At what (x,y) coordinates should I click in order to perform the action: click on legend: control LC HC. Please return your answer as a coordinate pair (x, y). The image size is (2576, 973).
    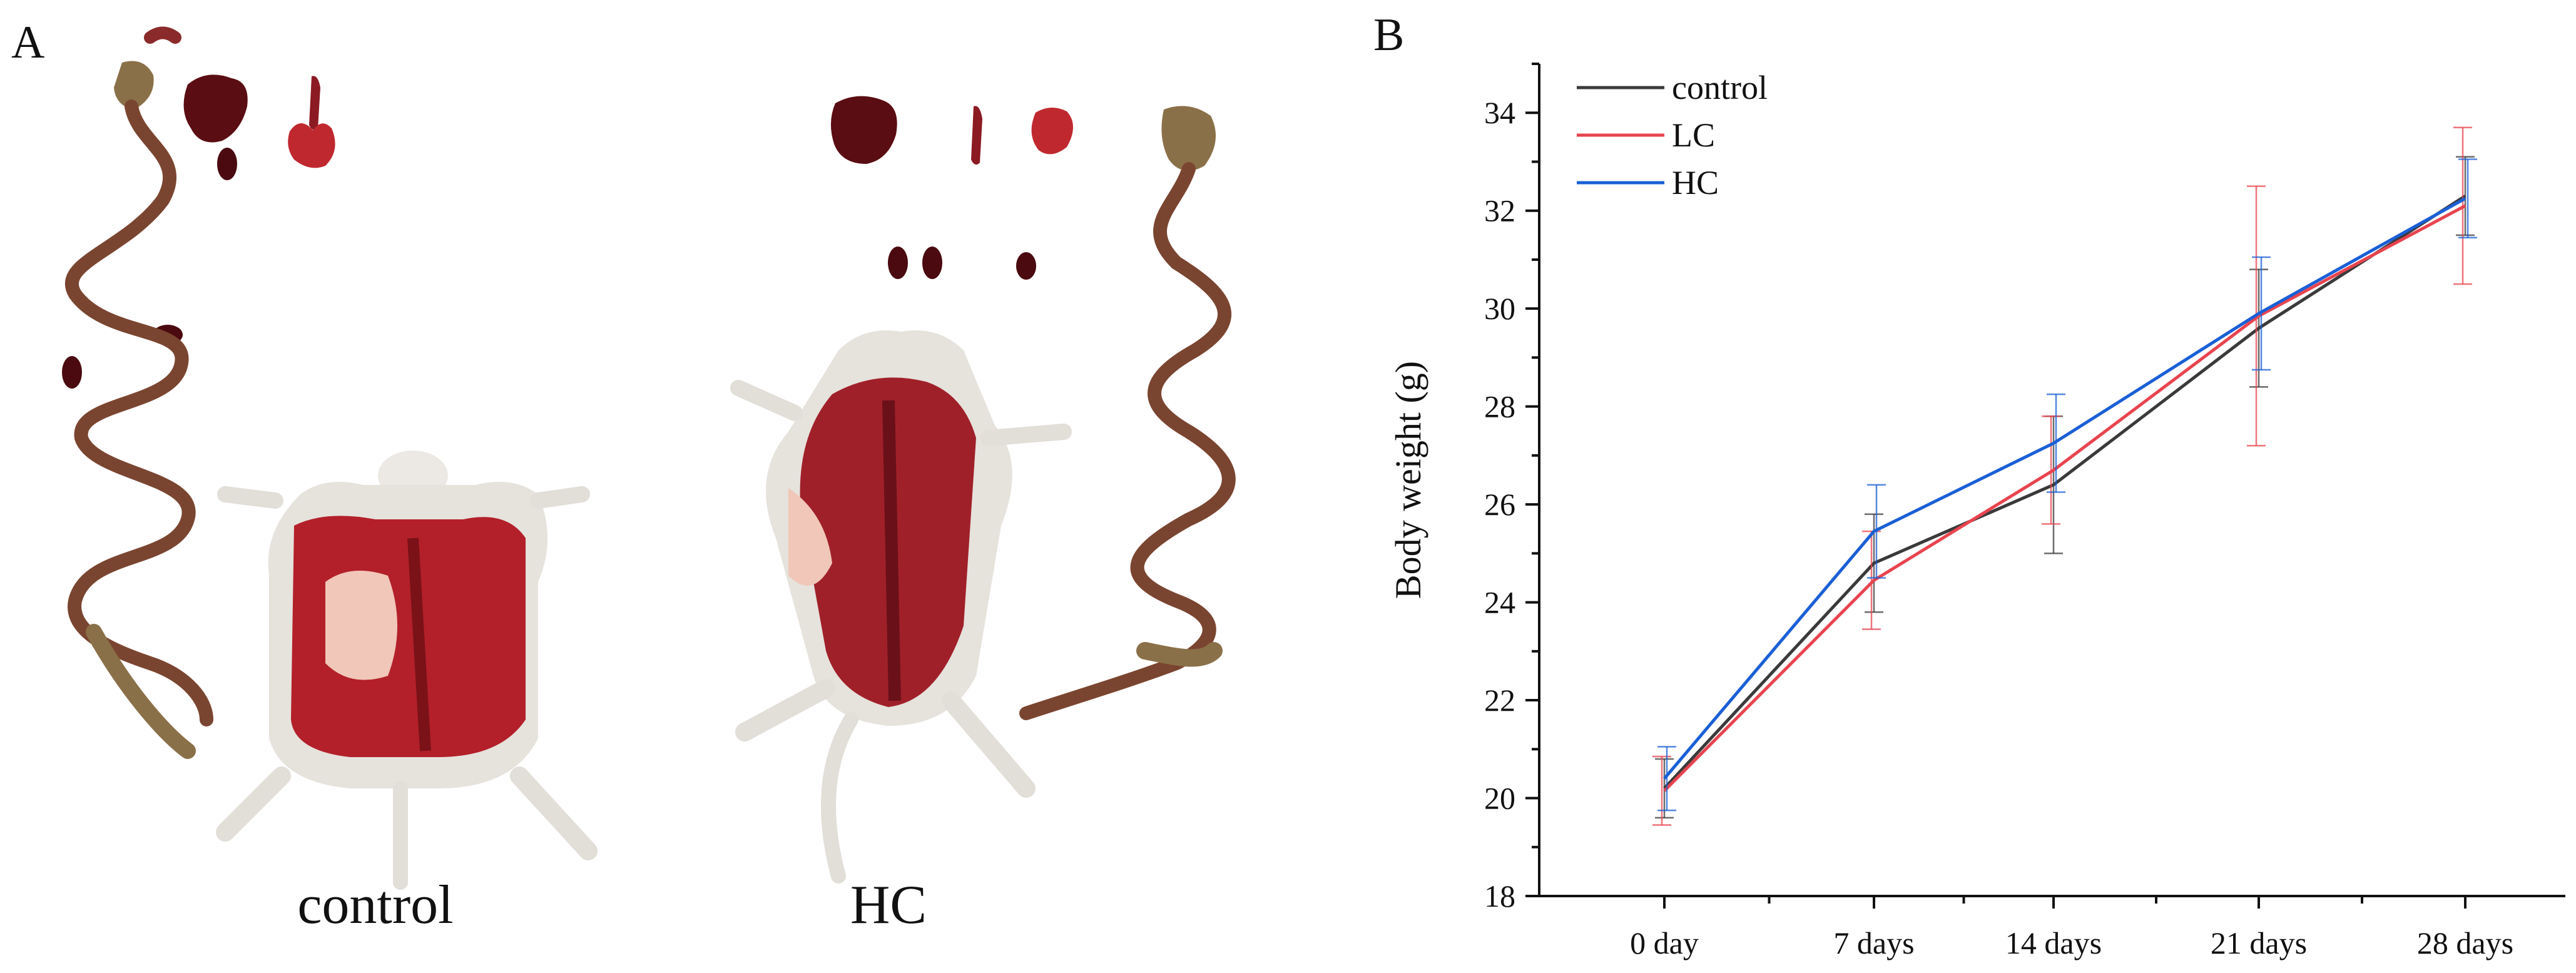
    Looking at the image, I should click on (1673, 135).